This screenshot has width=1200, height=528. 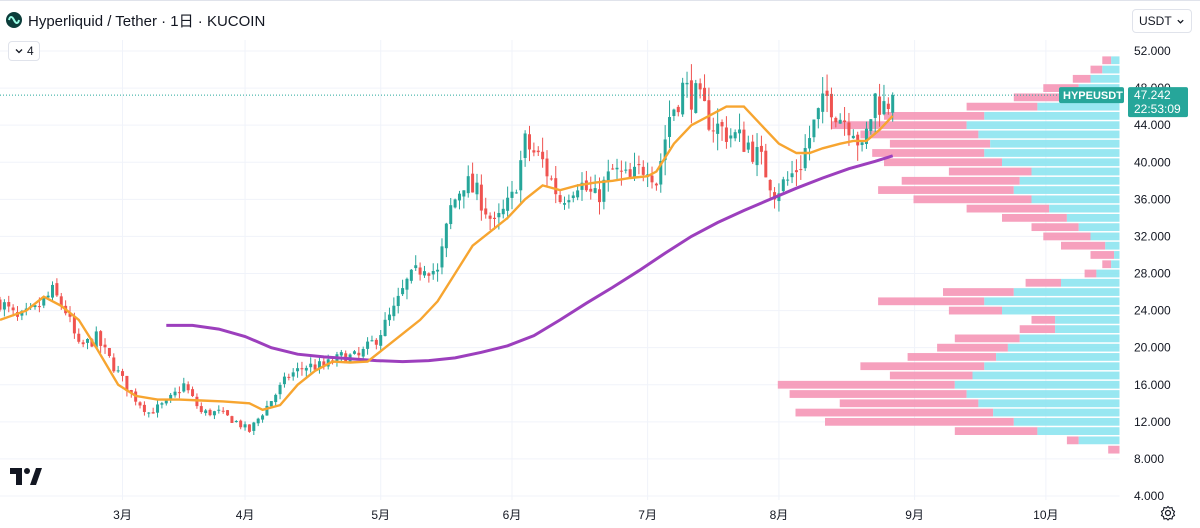 What do you see at coordinates (24, 51) in the screenshot?
I see `indicators-collapse-button: 4` at bounding box center [24, 51].